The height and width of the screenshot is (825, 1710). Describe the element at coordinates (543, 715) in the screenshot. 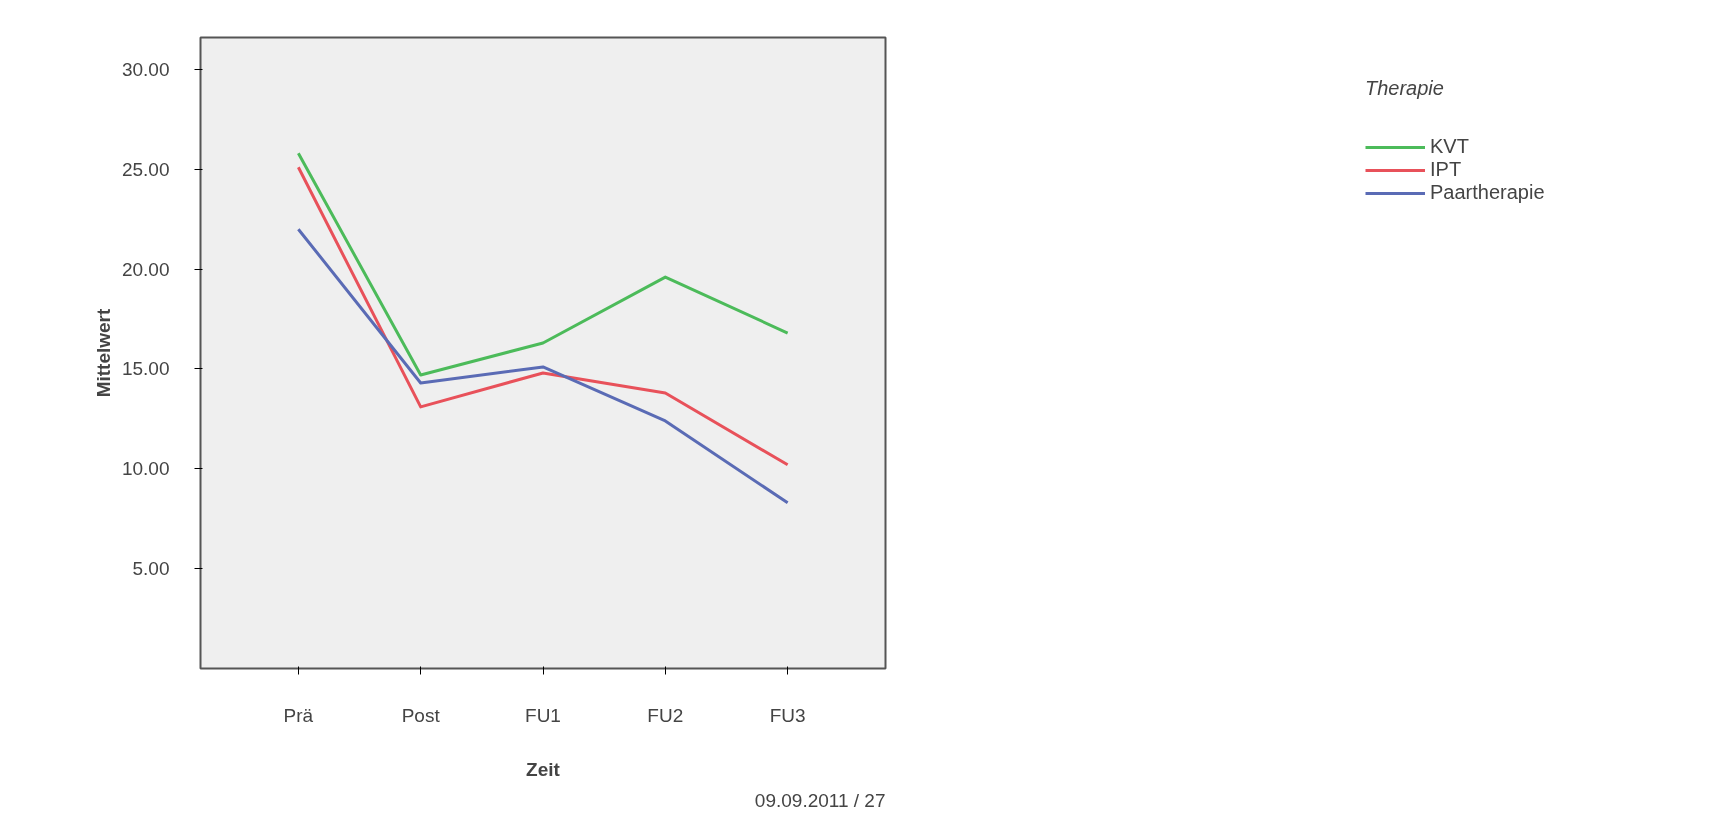

I see `x-tick-label: FU1` at that location.